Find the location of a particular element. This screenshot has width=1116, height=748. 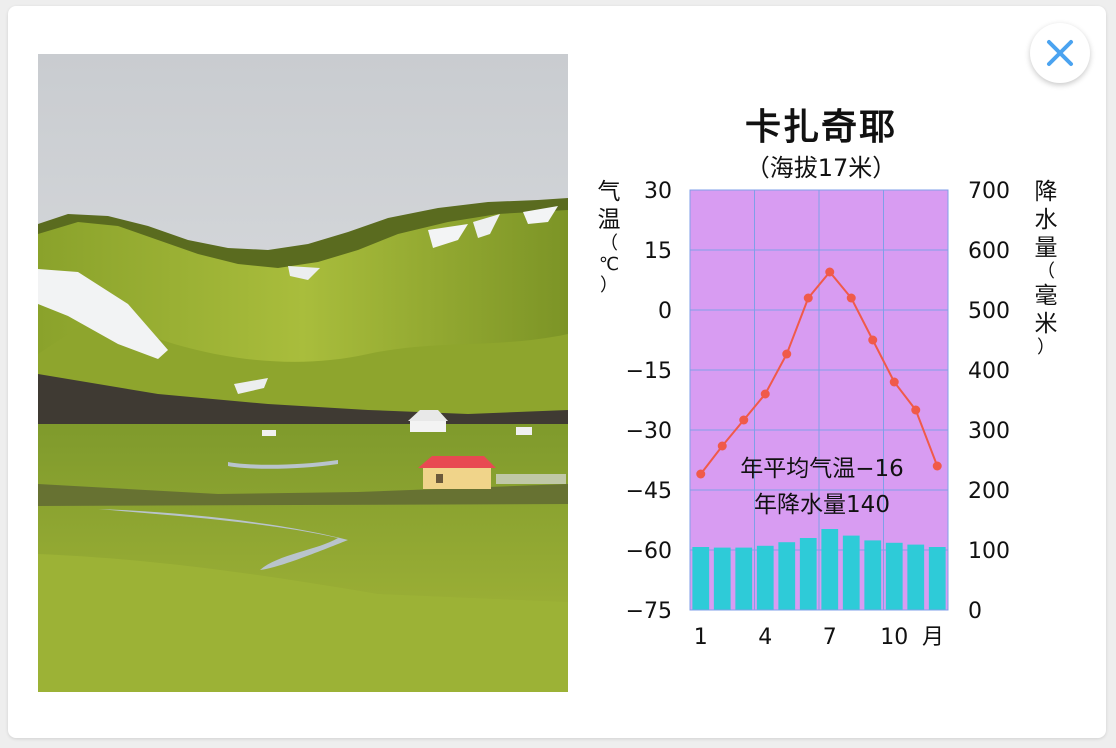

climate-annotation: 年降水量140 is located at coordinates (822, 505).